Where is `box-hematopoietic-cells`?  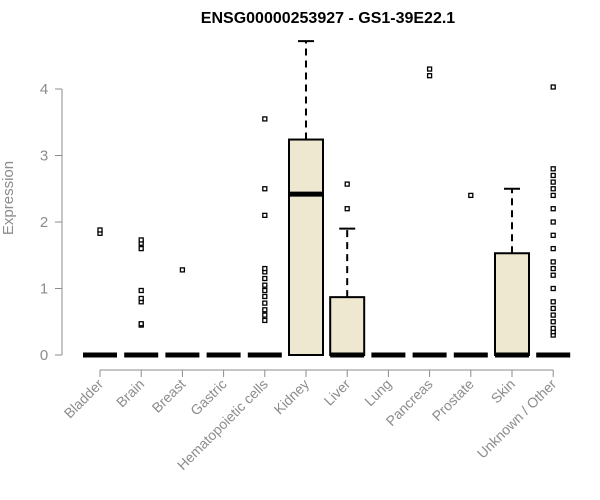
box-hematopoietic-cells is located at coordinates (264, 237).